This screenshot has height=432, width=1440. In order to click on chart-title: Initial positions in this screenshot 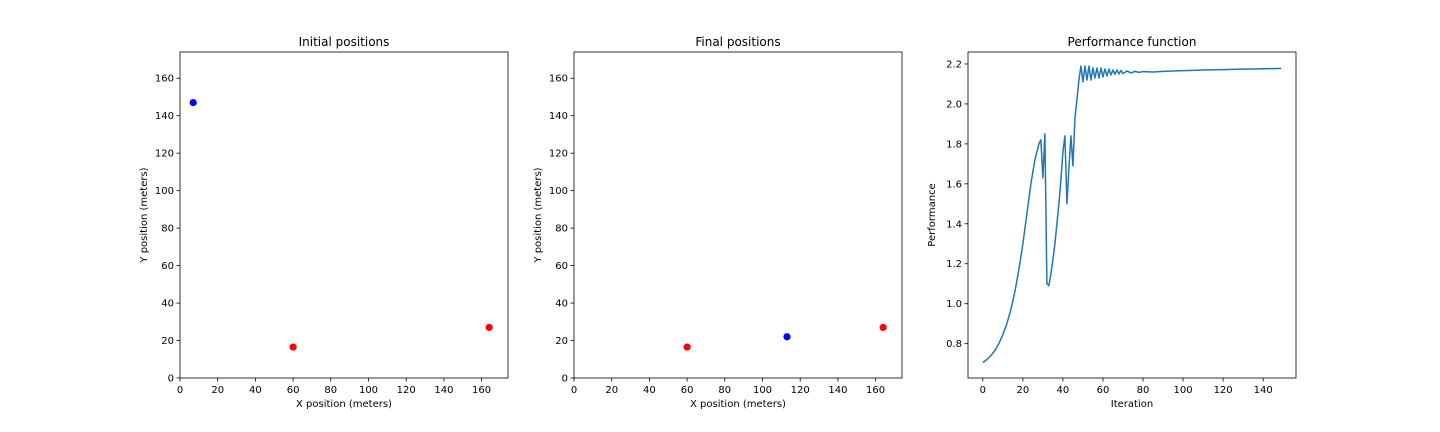, I will do `click(344, 42)`.